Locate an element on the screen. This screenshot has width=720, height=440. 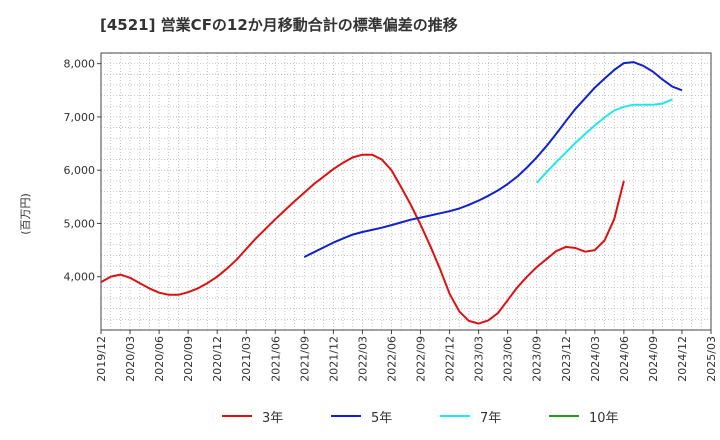
y-tick-label: 4,000 is located at coordinates (80, 277).